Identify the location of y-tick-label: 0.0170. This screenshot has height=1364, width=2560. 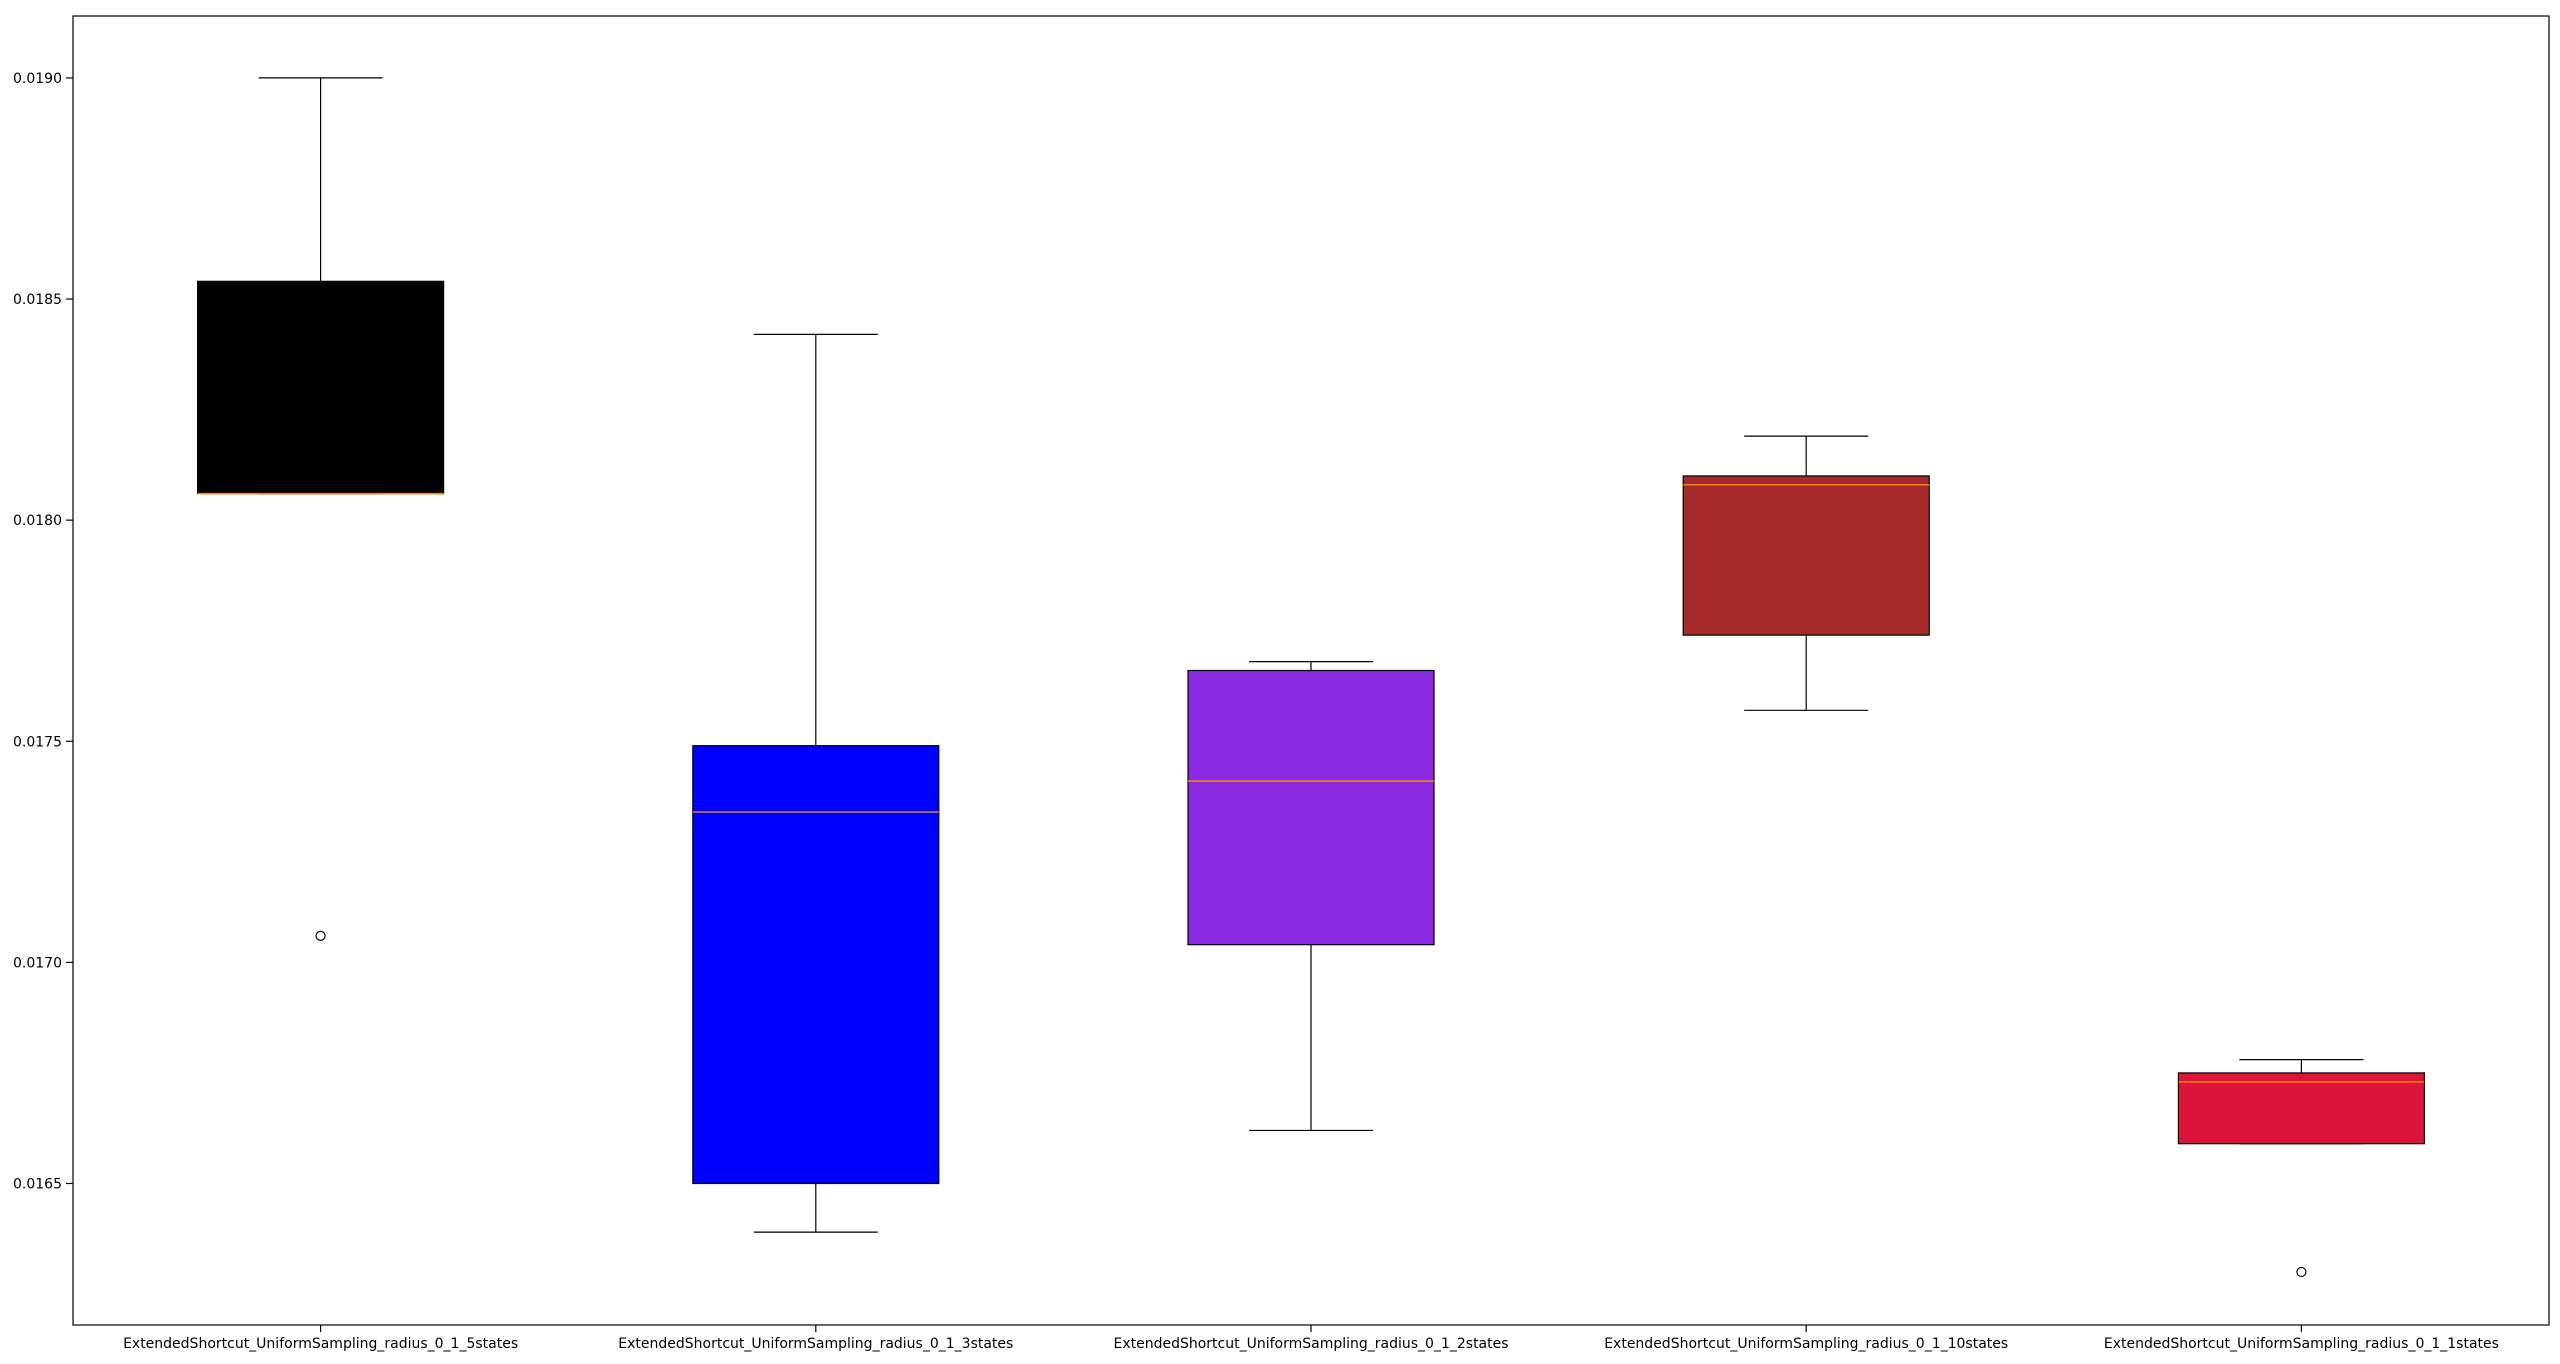
(37, 963).